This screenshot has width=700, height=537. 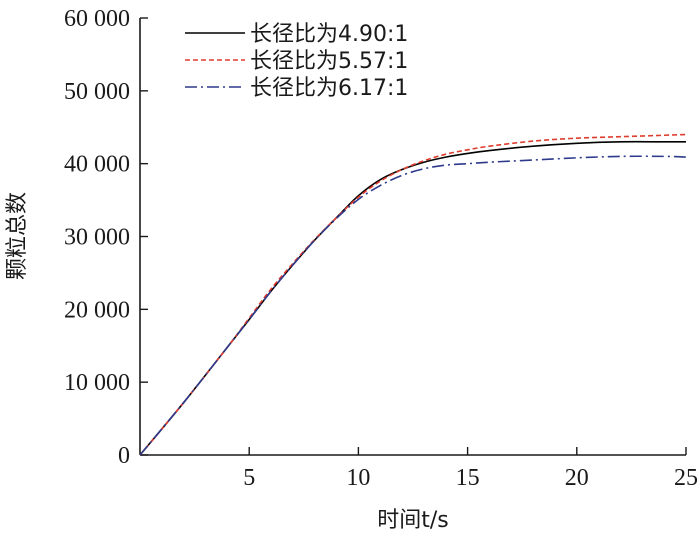 What do you see at coordinates (329, 88) in the screenshot?
I see `legend-label: 长径比为6.17:1` at bounding box center [329, 88].